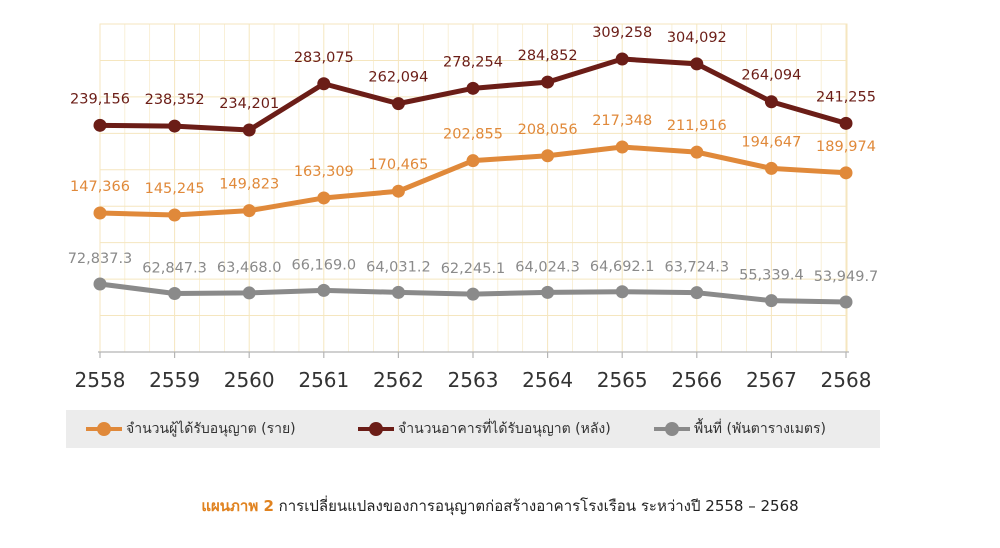  What do you see at coordinates (398, 78) in the screenshot?
I see `data-label: 262,094` at bounding box center [398, 78].